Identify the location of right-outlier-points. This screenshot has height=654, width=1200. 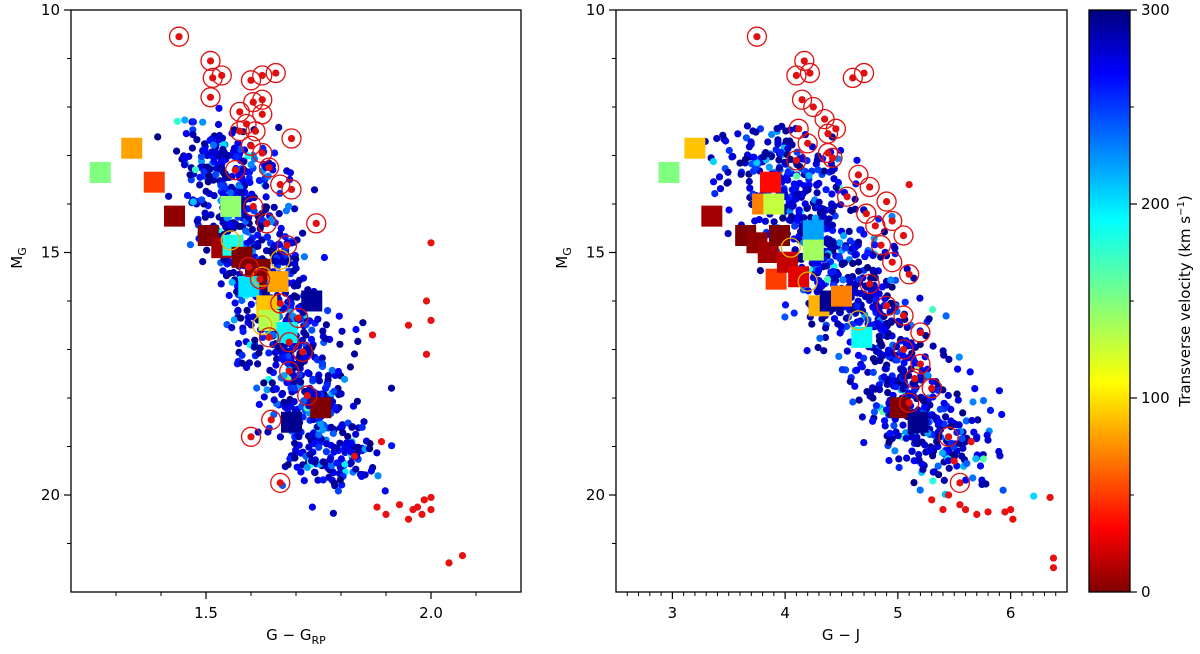
(981, 376).